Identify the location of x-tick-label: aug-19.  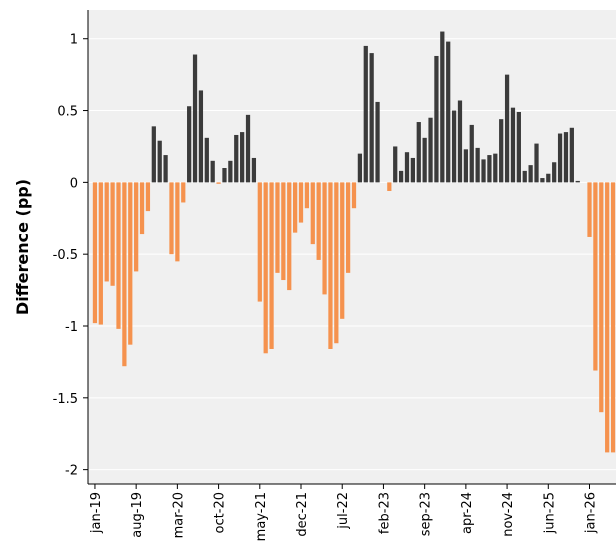
(137, 515).